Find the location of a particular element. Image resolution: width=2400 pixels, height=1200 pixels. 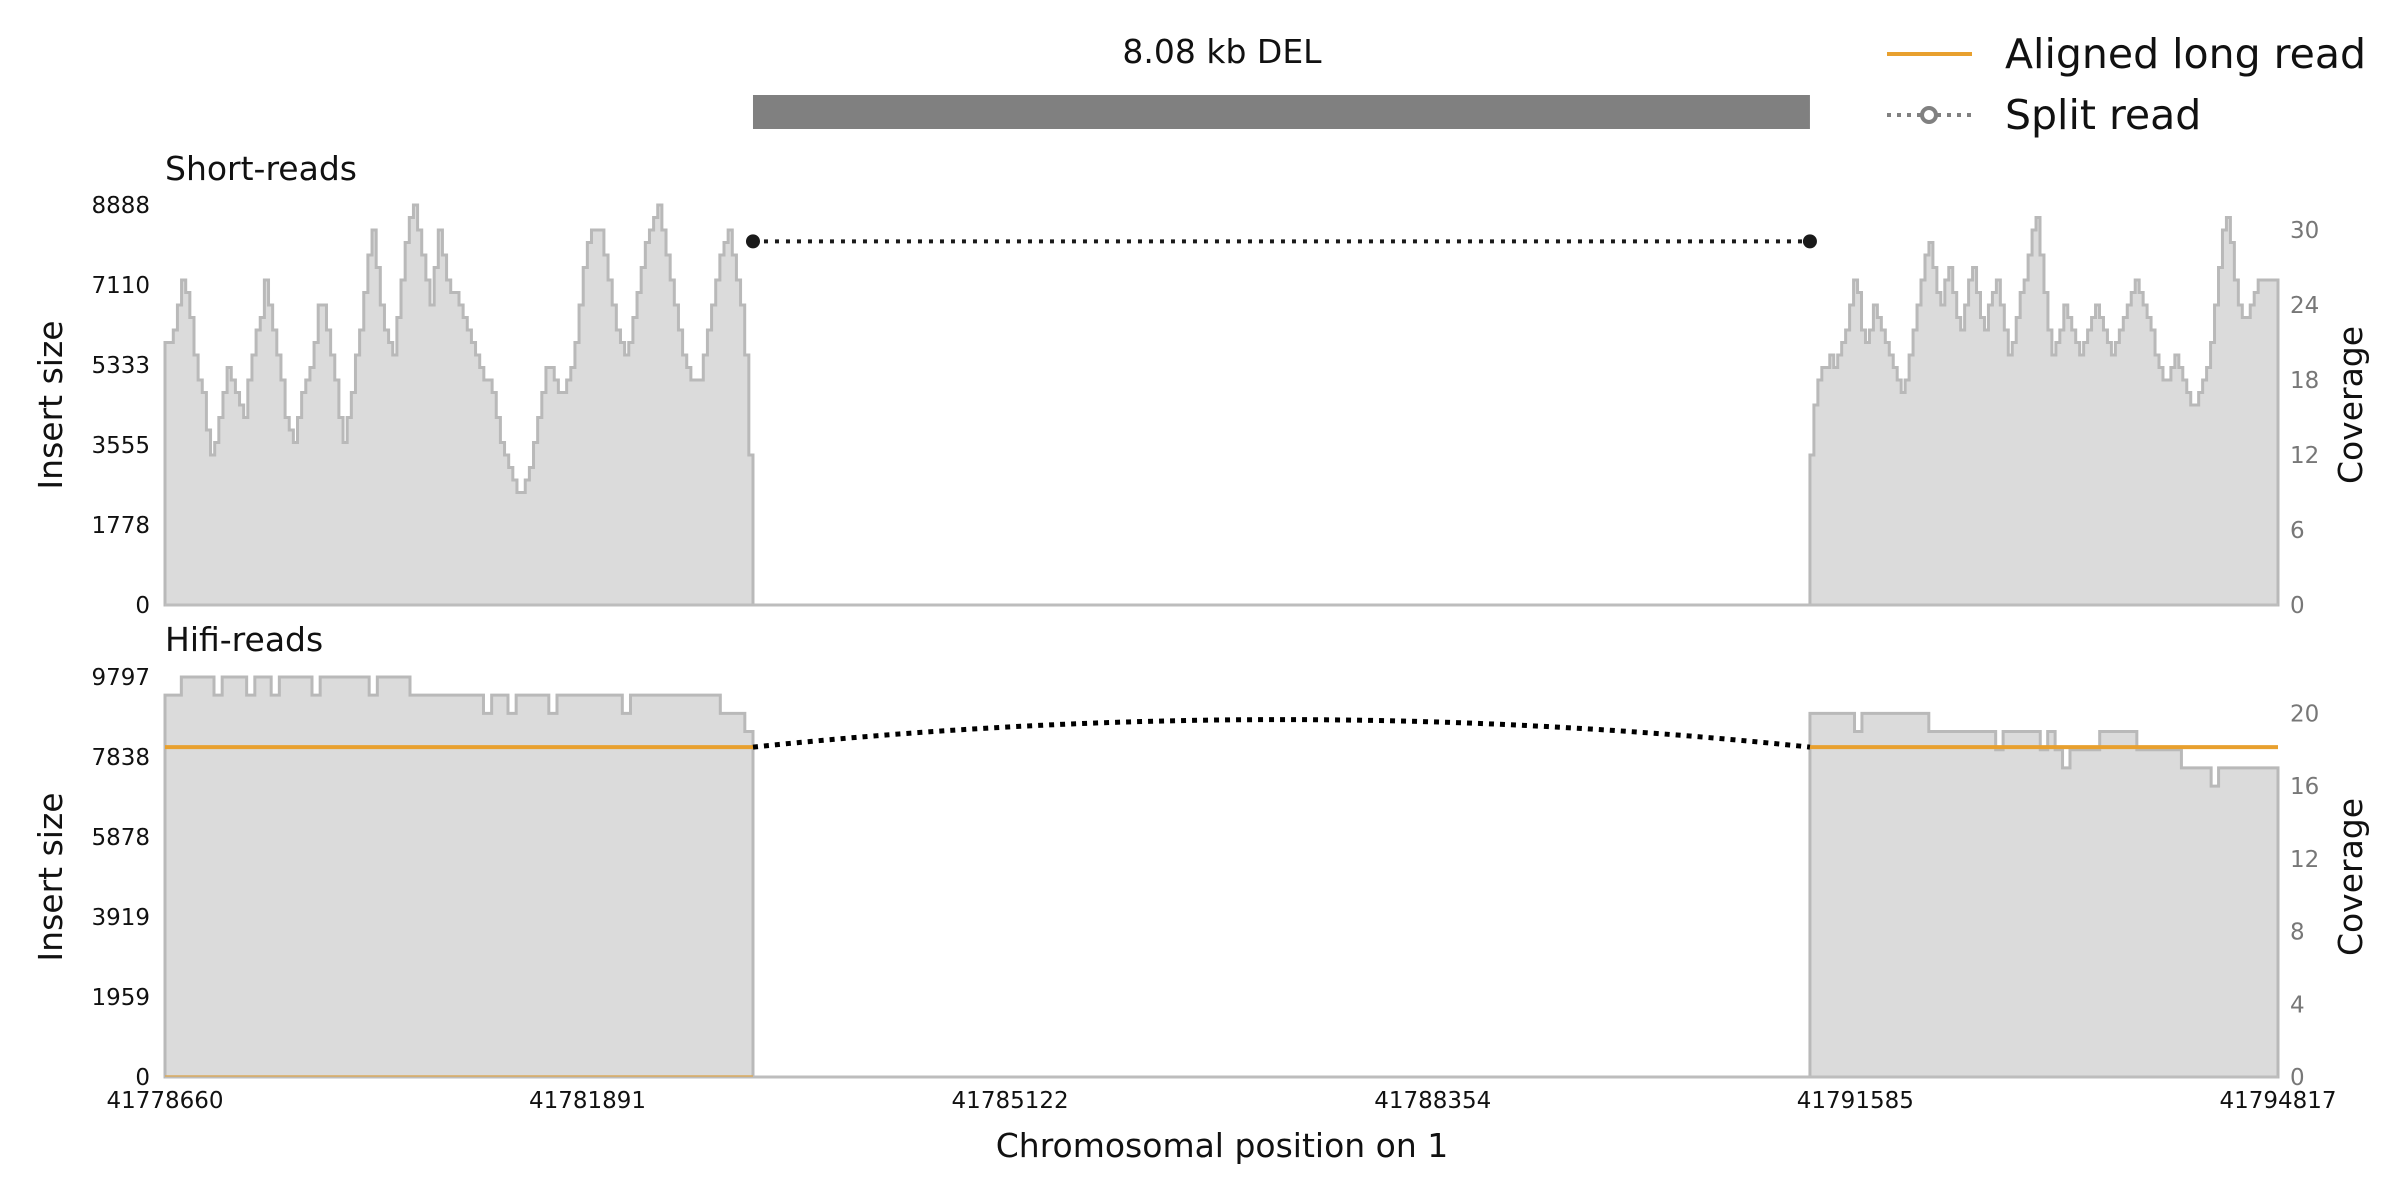

y-tick-label-panel-2: 5878 is located at coordinates (120, 838).